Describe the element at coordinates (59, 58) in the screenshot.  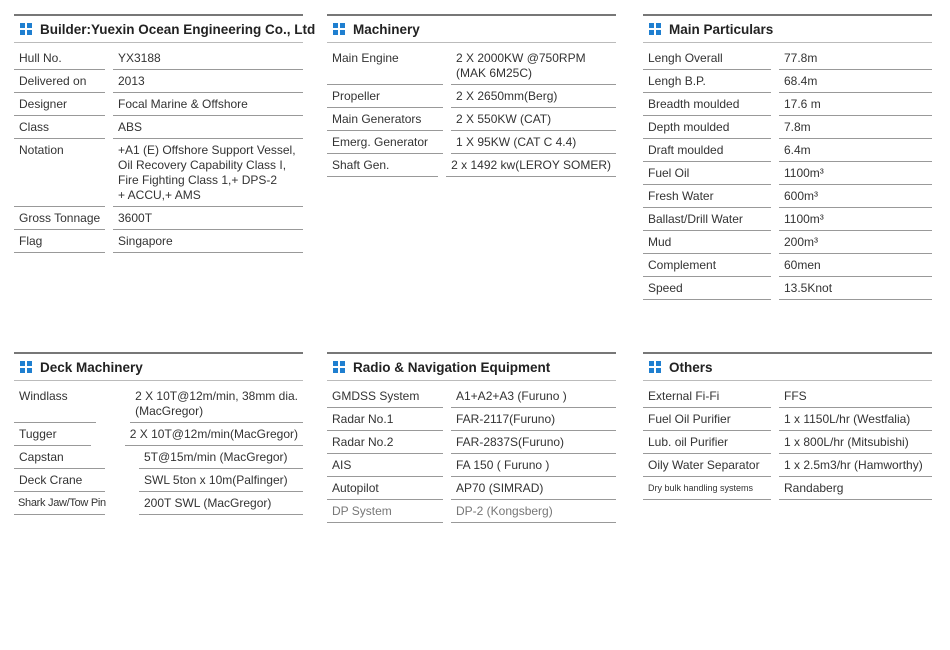
I see `row-label: Hull No.` at that location.